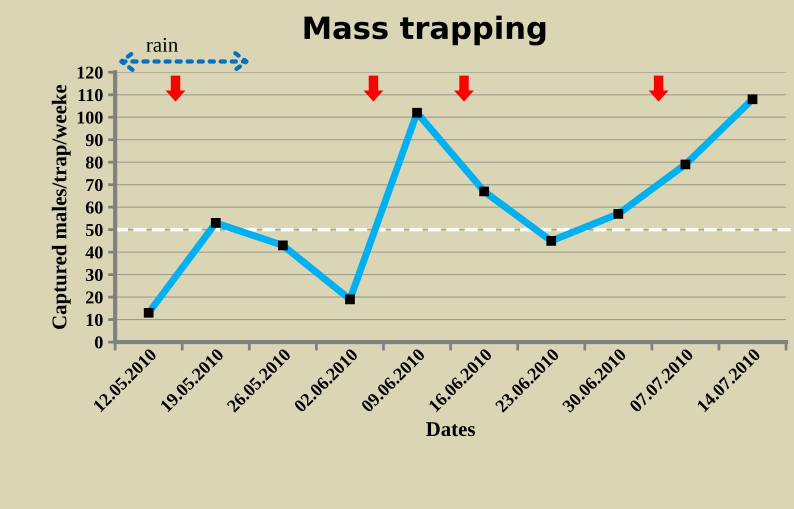 Image resolution: width=794 pixels, height=509 pixels. Describe the element at coordinates (90, 72) in the screenshot. I see `y-tick-label: 120` at that location.